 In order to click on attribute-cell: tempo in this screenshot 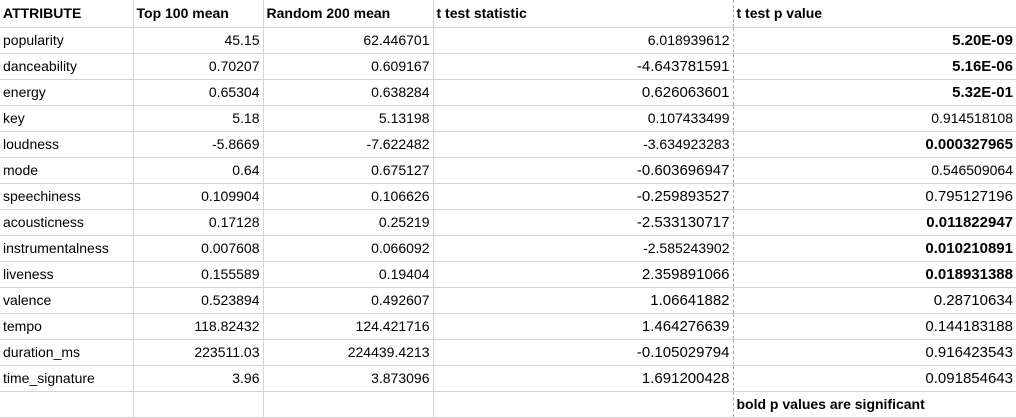, I will do `click(67, 326)`.